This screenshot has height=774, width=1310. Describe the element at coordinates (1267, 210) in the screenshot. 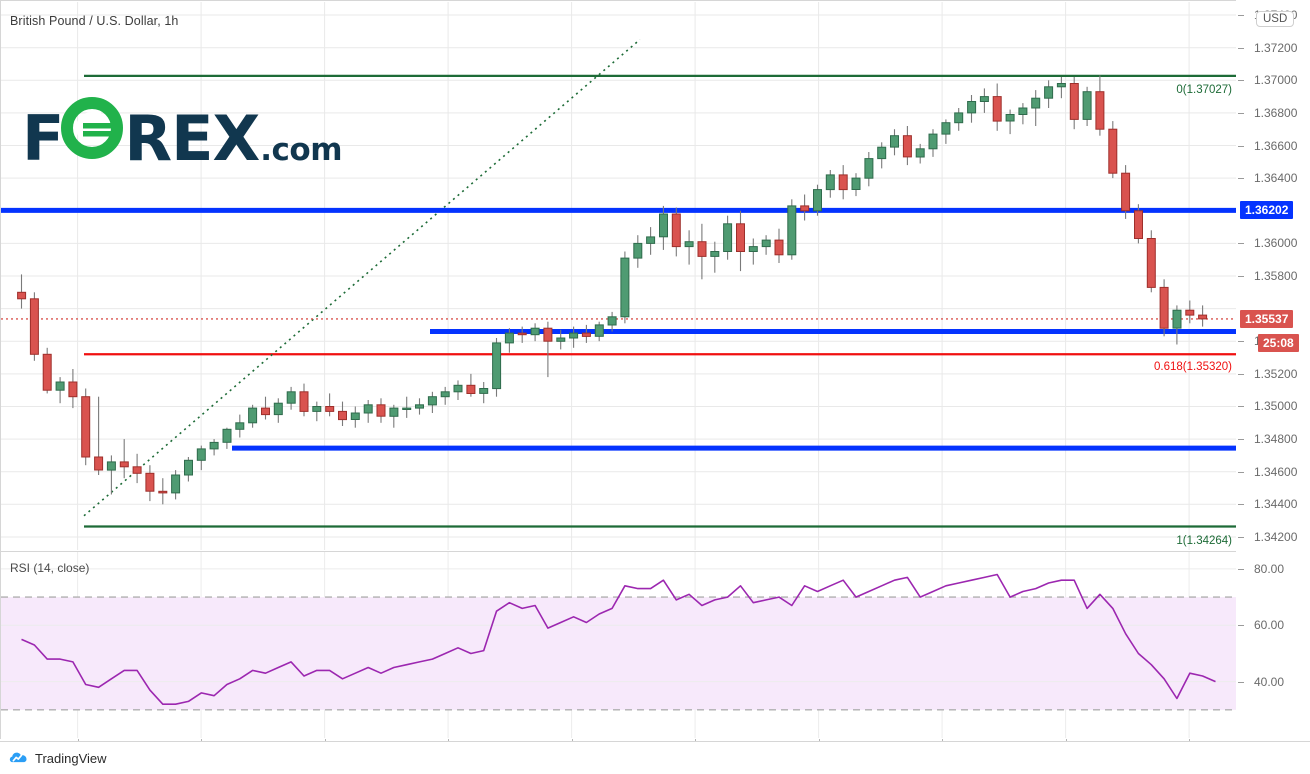

I see `price-level-badge: 1.36202` at that location.